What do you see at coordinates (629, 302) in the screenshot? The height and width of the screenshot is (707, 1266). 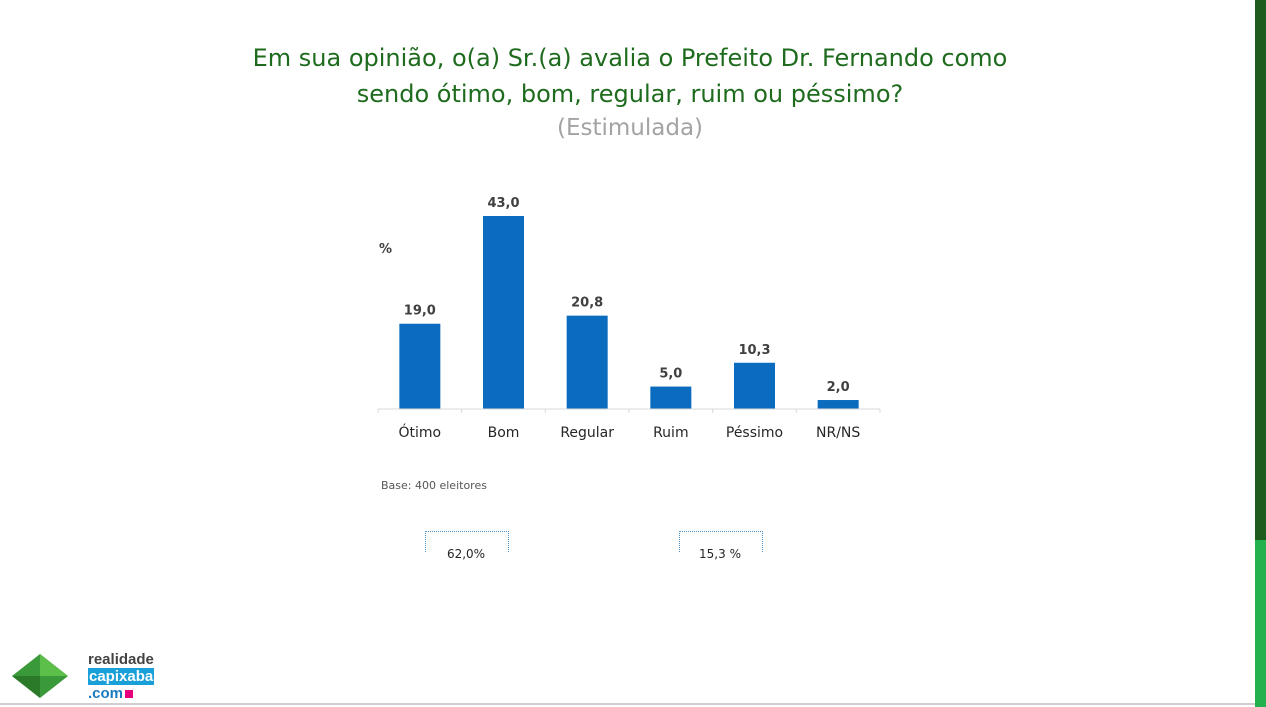 I see `bars-group: 19,0 43,0 20,8 5,0 10,3 2,0` at bounding box center [629, 302].